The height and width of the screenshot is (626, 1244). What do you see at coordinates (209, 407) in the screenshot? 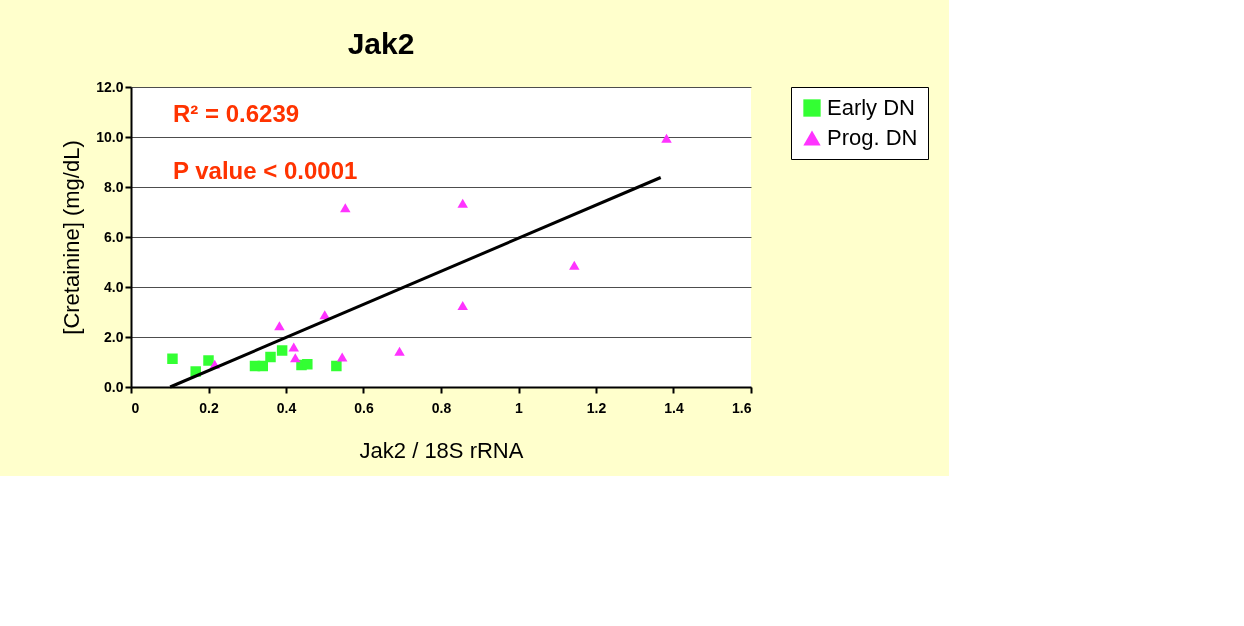
I see `x-tick-label: 0.2` at bounding box center [209, 407].